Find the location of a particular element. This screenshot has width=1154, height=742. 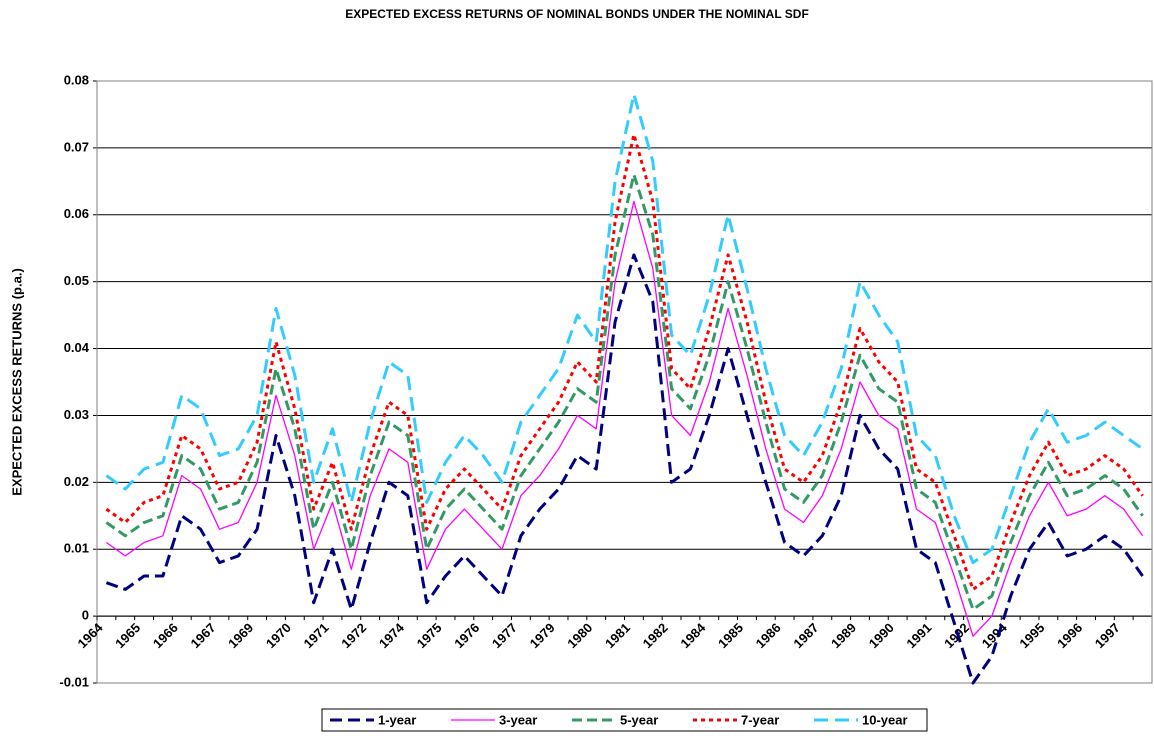

y-tick-label: 0.07 is located at coordinates (76, 146).